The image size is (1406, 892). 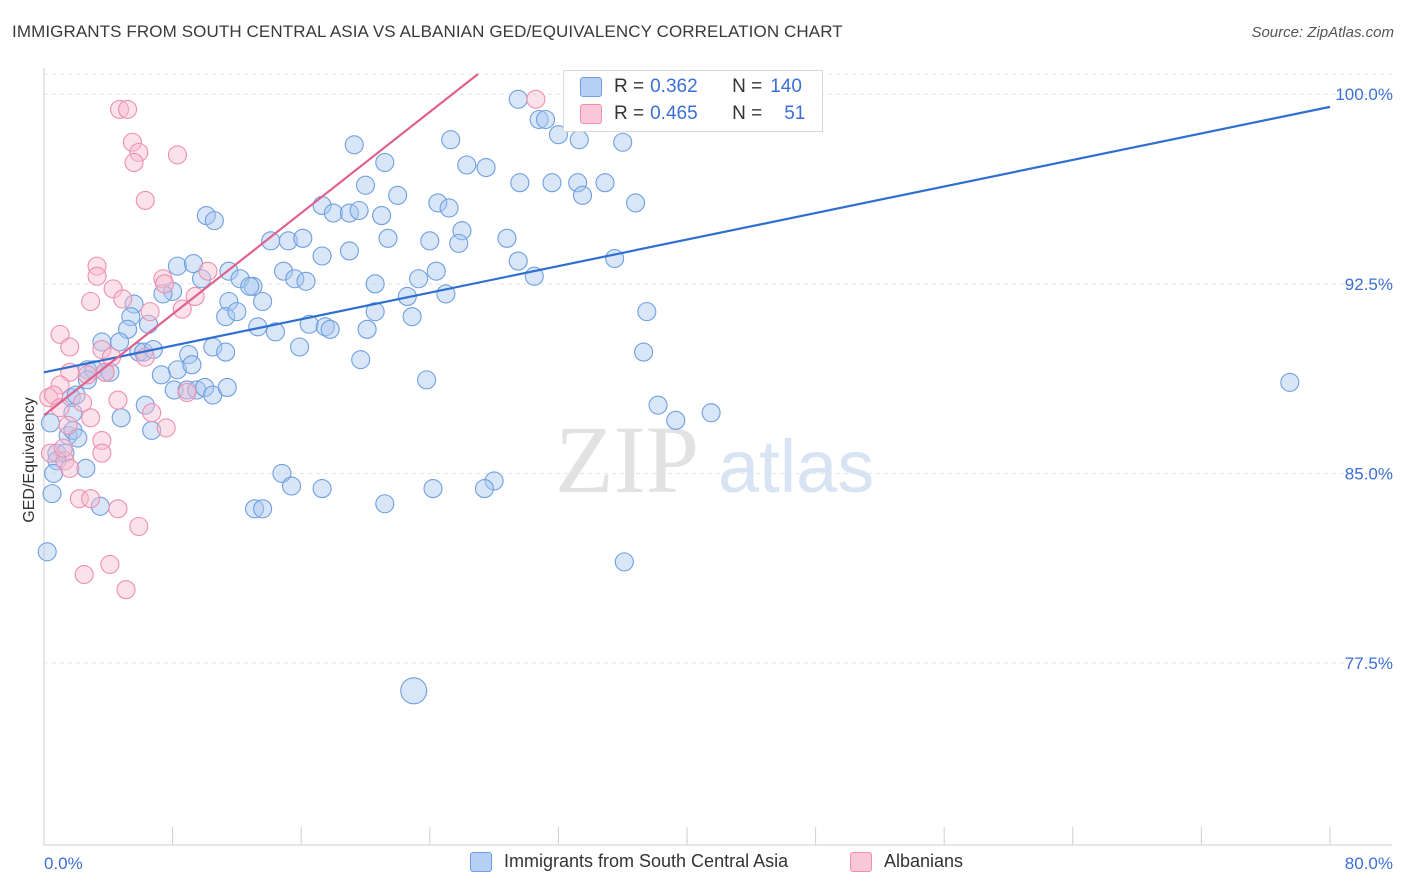 I want to click on watermark: ZIP atlas, so click(x=714, y=459).